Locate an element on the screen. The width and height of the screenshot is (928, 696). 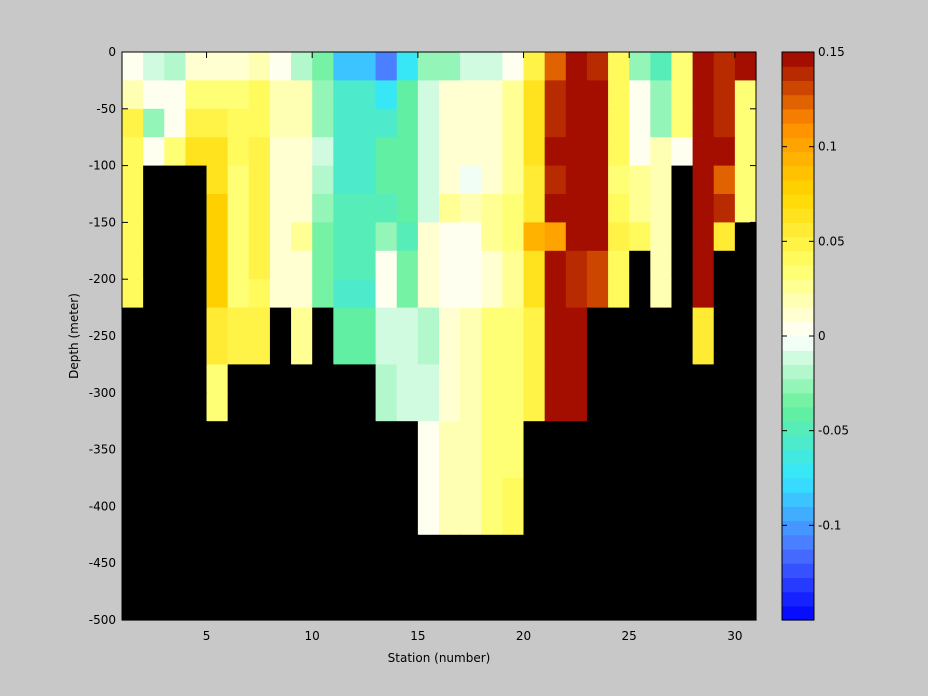
y-tick-label: -300 is located at coordinates (102, 393).